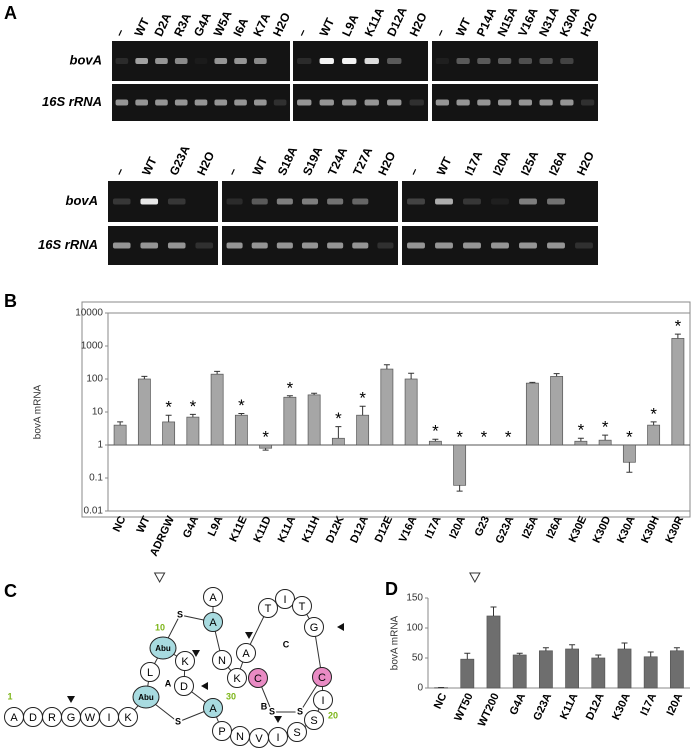 Image resolution: width=693 pixels, height=754 pixels. Describe the element at coordinates (322, 678) in the screenshot. I see `residue-label: C` at that location.